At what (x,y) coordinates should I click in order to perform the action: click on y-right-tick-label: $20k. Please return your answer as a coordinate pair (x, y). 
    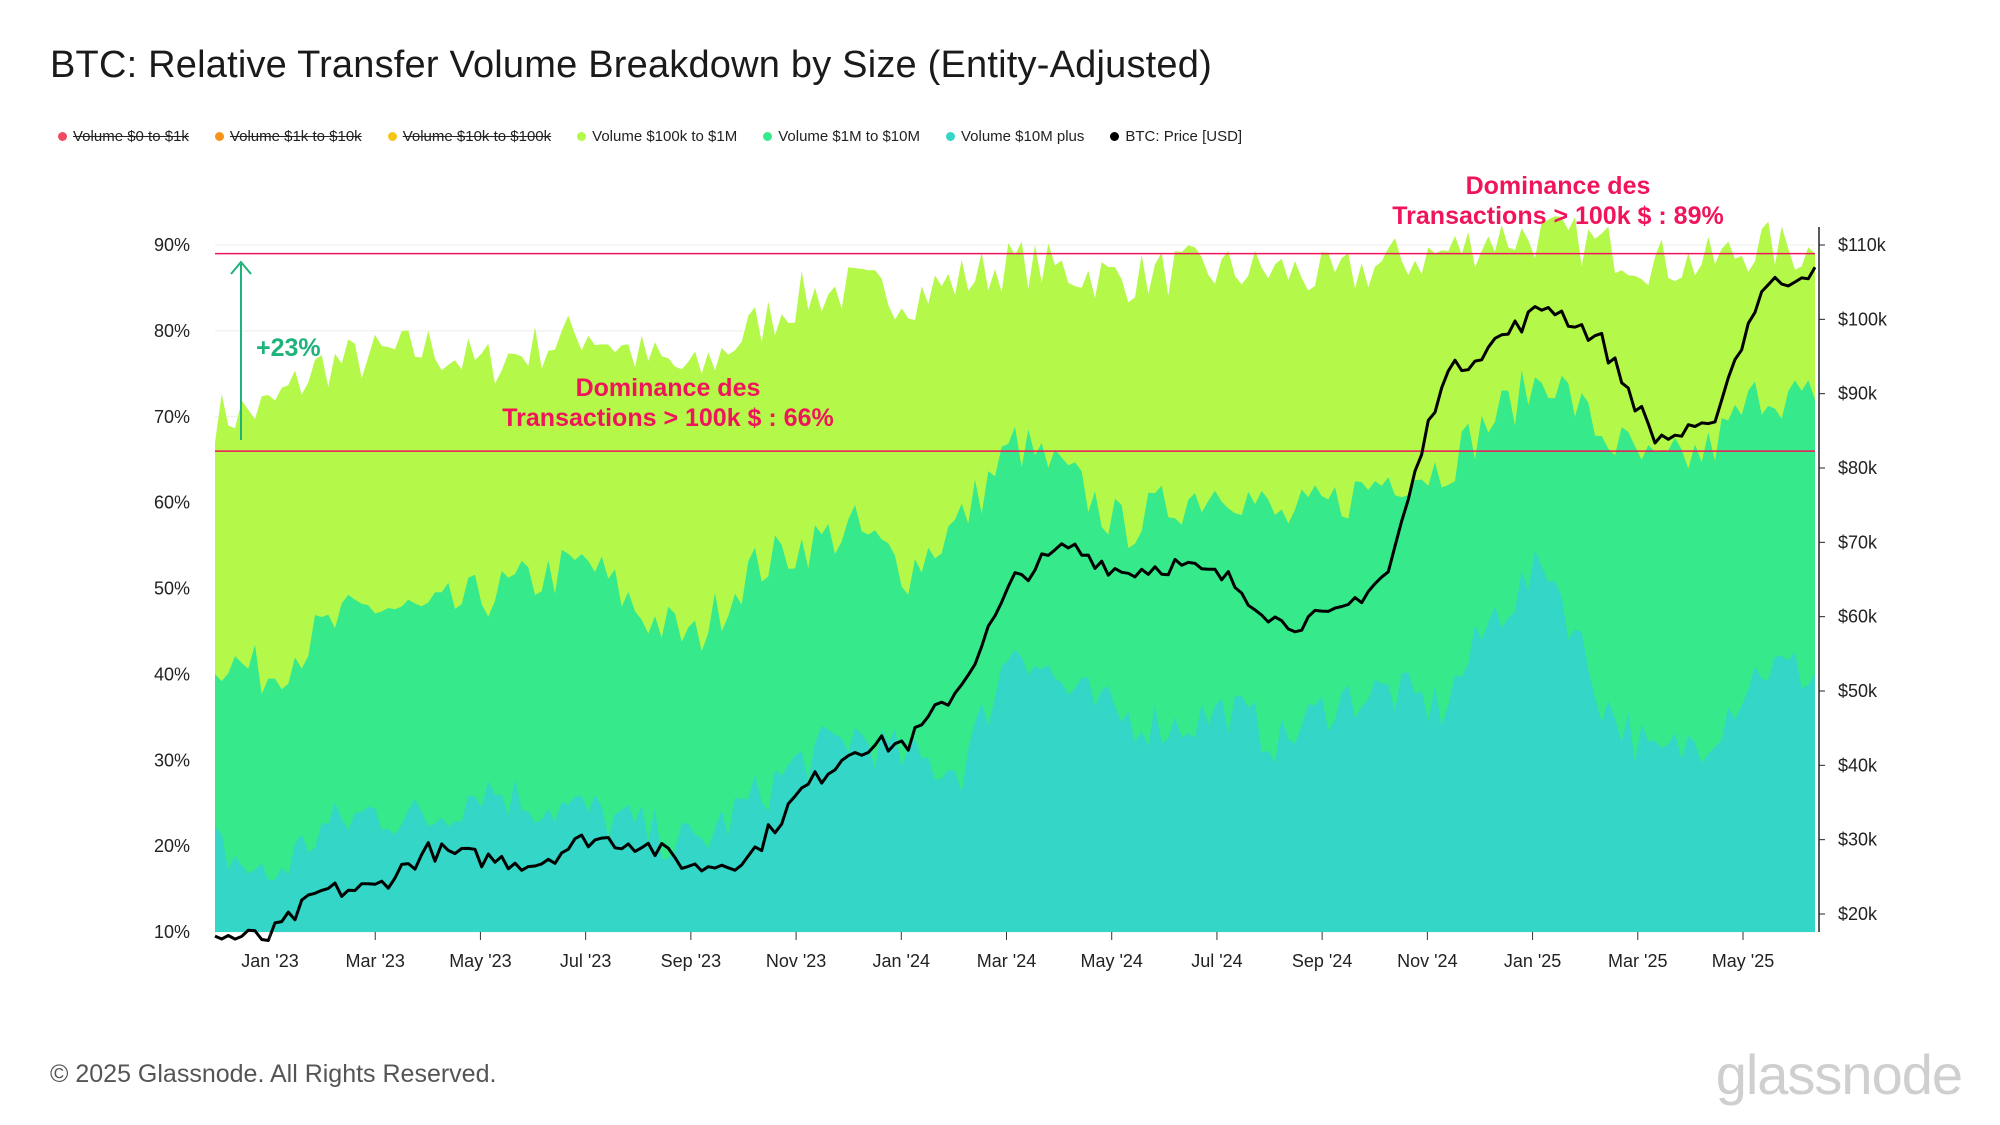
    Looking at the image, I should click on (1858, 914).